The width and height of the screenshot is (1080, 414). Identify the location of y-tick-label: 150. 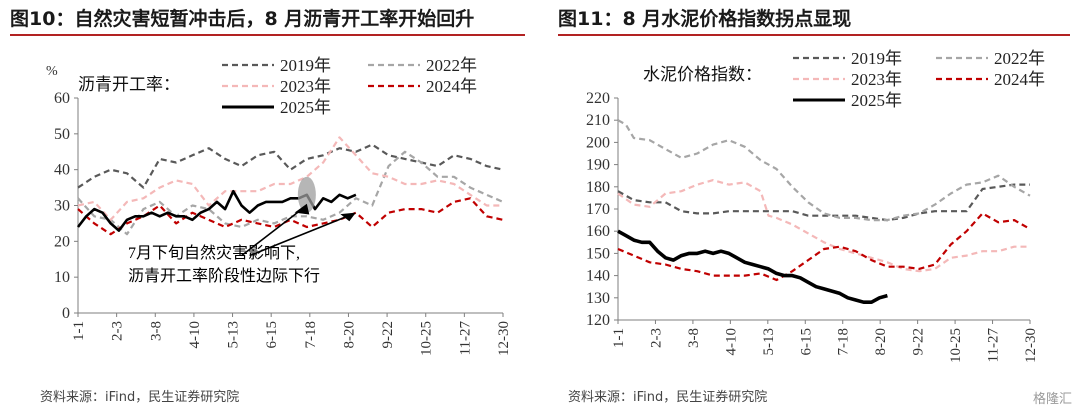
(598, 253).